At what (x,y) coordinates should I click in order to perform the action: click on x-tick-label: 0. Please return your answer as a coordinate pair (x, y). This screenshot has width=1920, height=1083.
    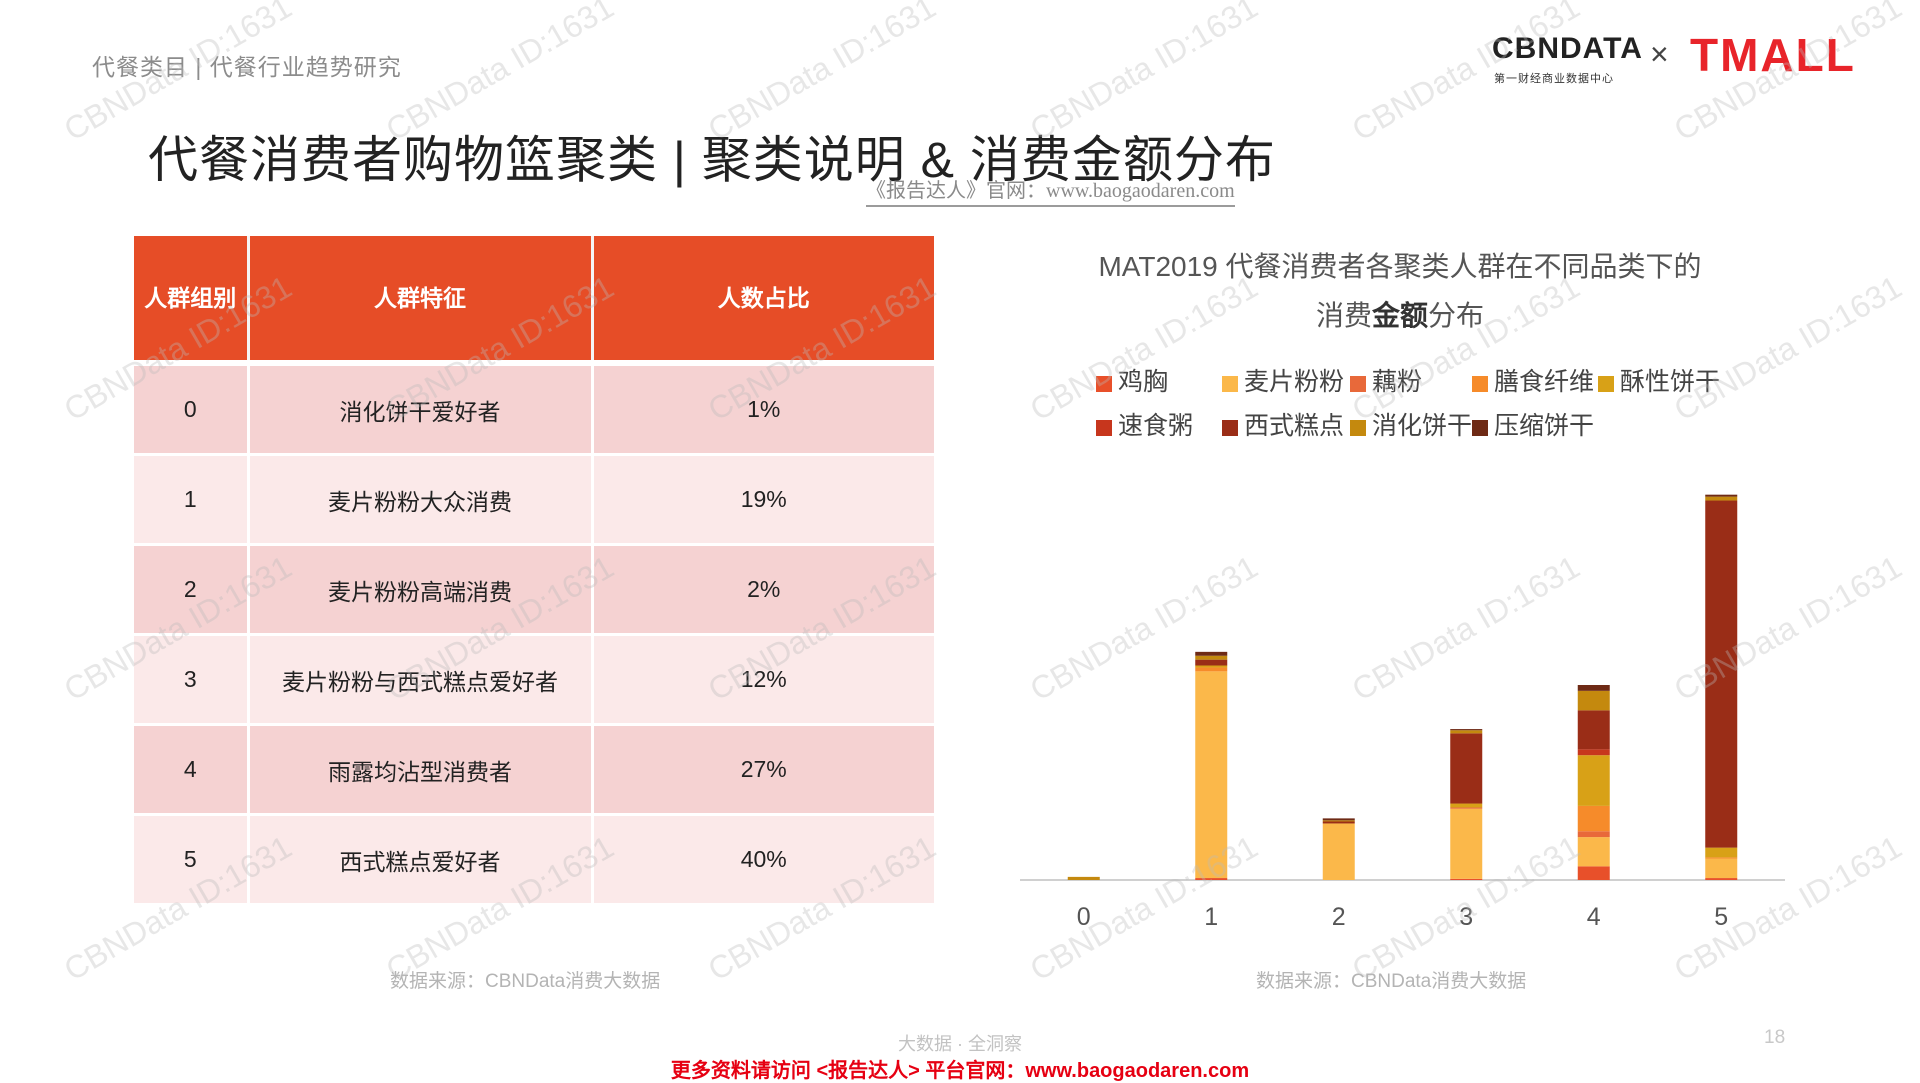
    Looking at the image, I should click on (1084, 917).